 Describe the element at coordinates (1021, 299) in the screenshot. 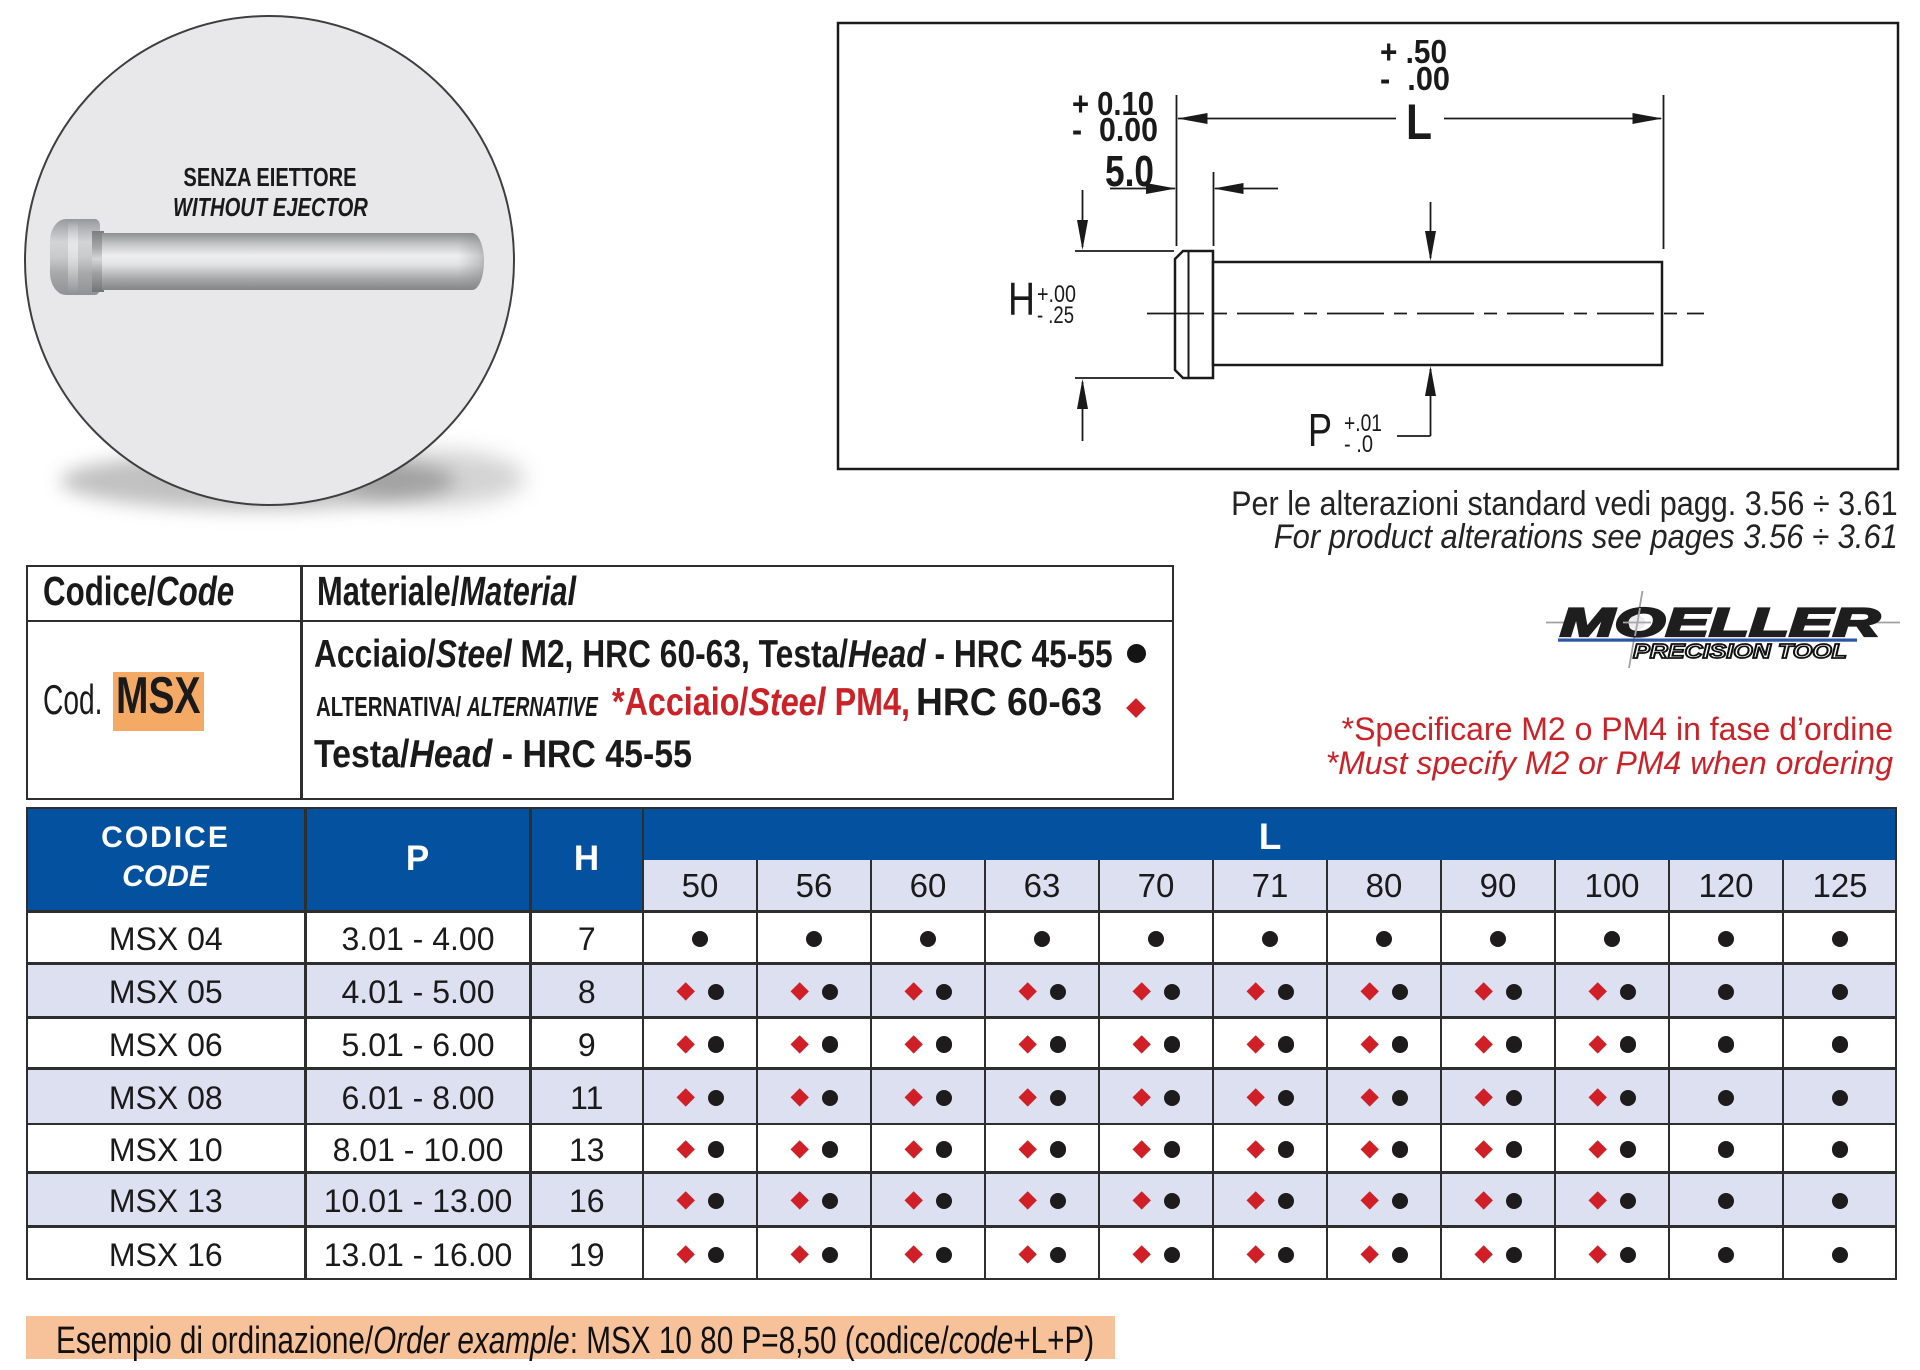

I see `svg-text: H` at that location.